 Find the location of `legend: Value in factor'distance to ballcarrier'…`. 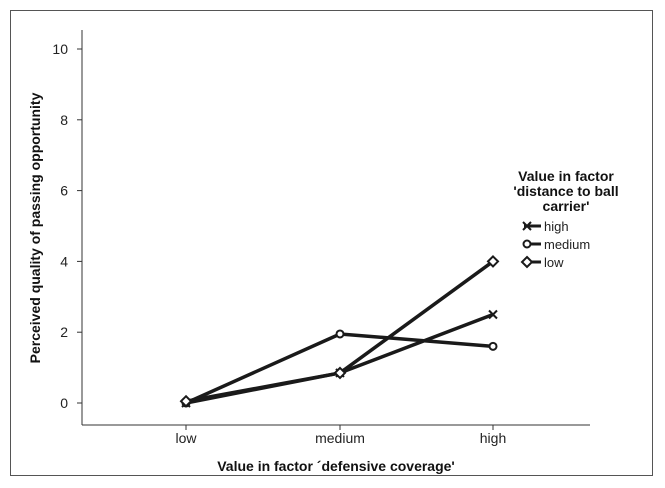

legend: Value in factor'distance to ballcarrier'… is located at coordinates (565, 219).